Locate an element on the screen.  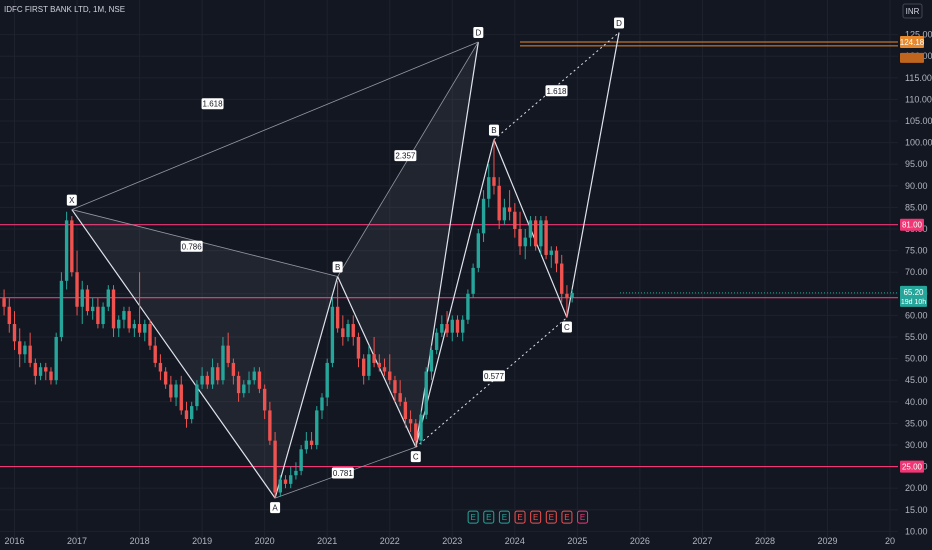
pattern-point-label: C is located at coordinates (416, 457).